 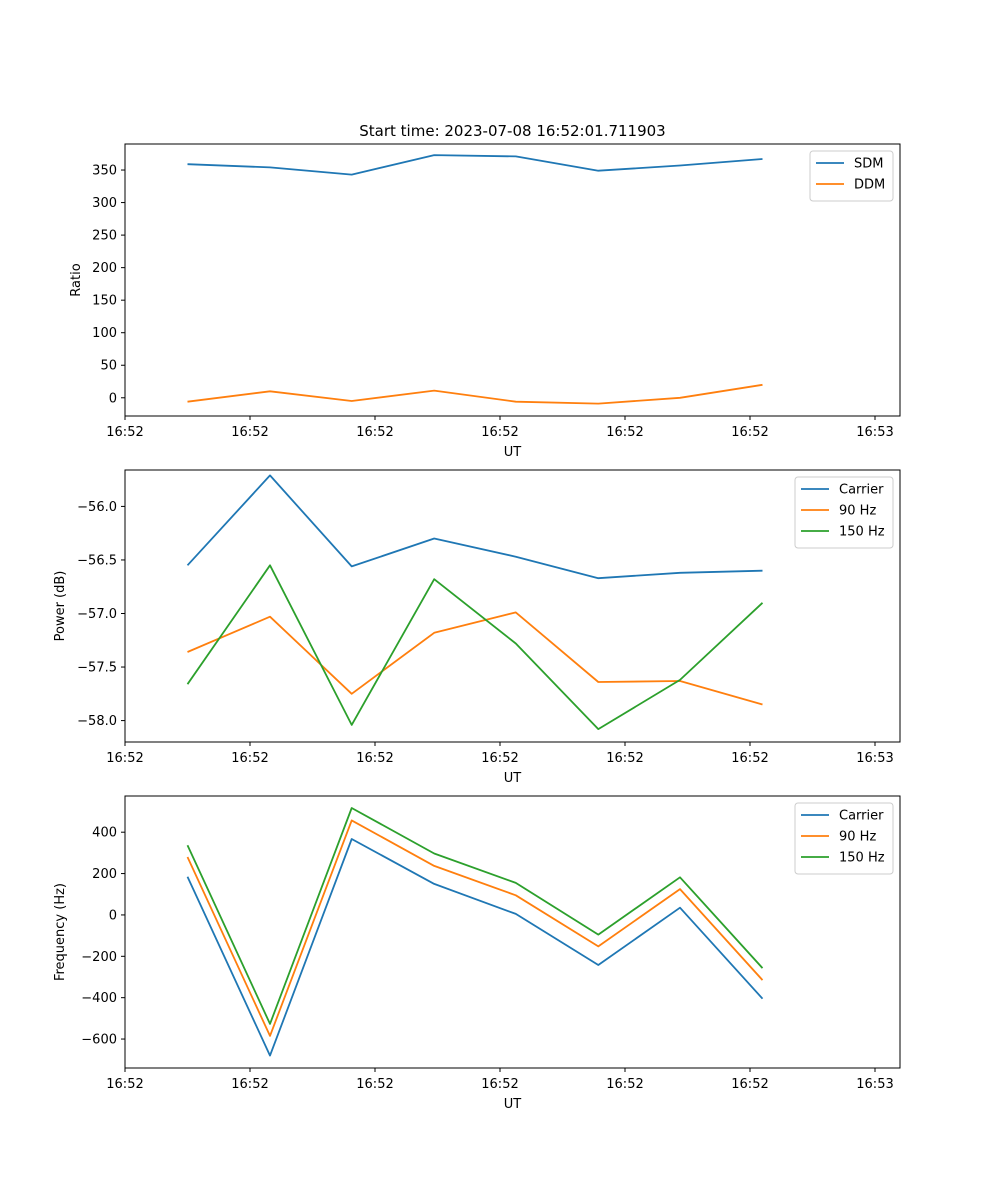 What do you see at coordinates (97, 721) in the screenshot?
I see `y-tick-label: −58.0` at bounding box center [97, 721].